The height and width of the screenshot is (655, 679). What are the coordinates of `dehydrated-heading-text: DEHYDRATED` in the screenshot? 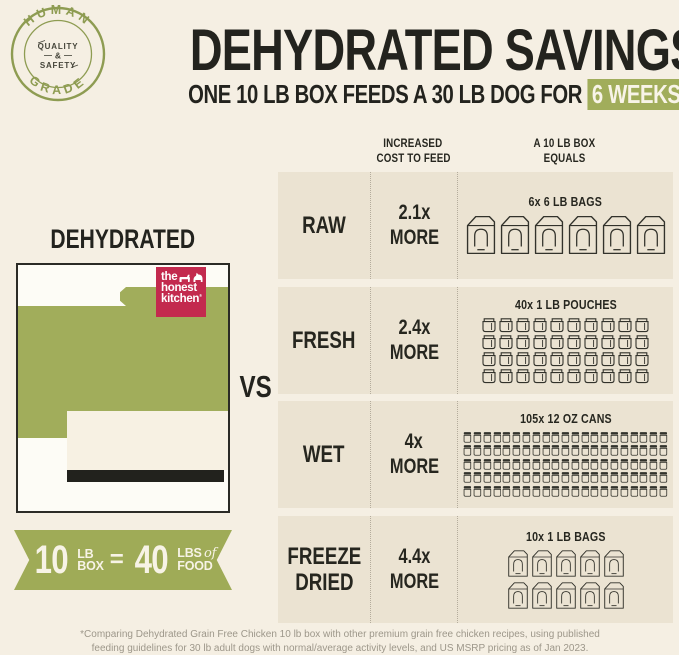 It's located at (123, 239).